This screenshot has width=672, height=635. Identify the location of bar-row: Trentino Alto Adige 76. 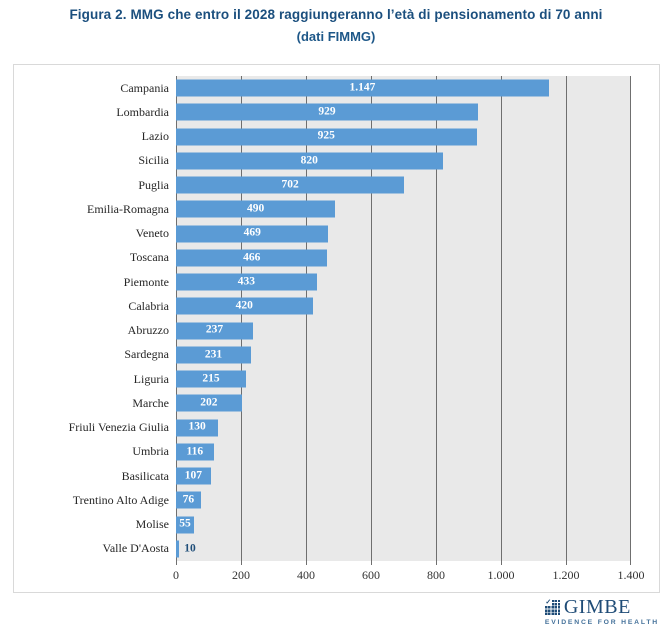
(322, 500).